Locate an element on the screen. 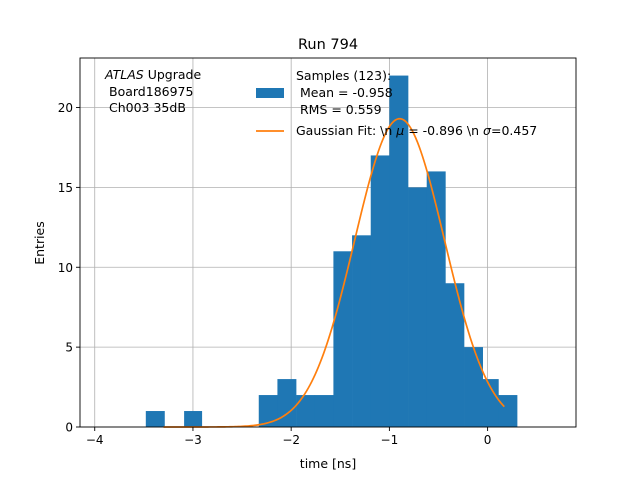 The width and height of the screenshot is (640, 480). legend-fit-mu: μ is located at coordinates (399, 130).